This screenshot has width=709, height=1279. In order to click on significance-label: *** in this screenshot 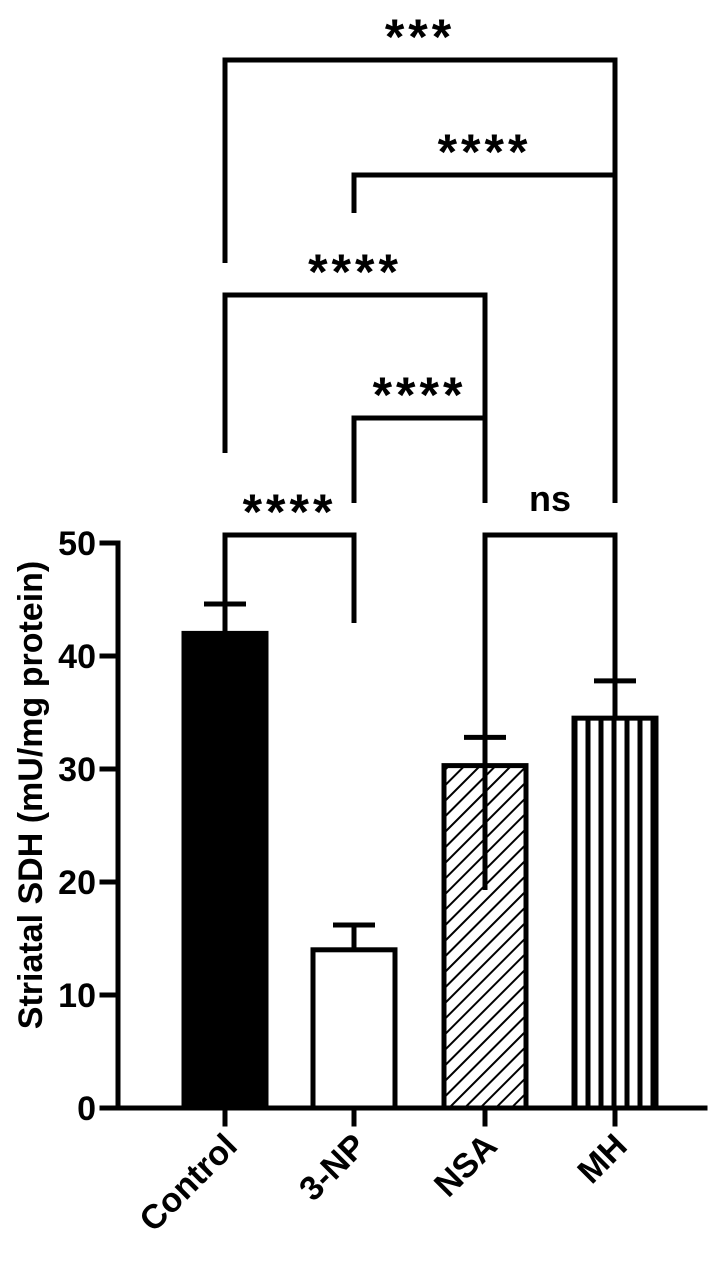, I will do `click(420, 37)`.